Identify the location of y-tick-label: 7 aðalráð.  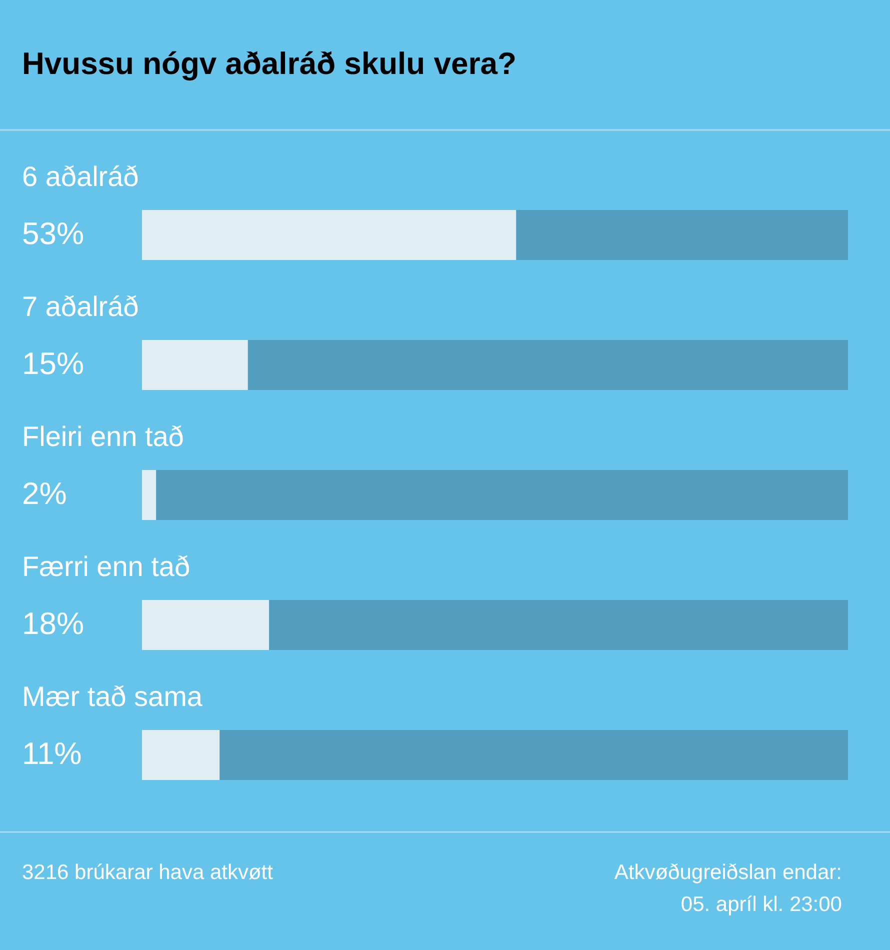
(80, 306).